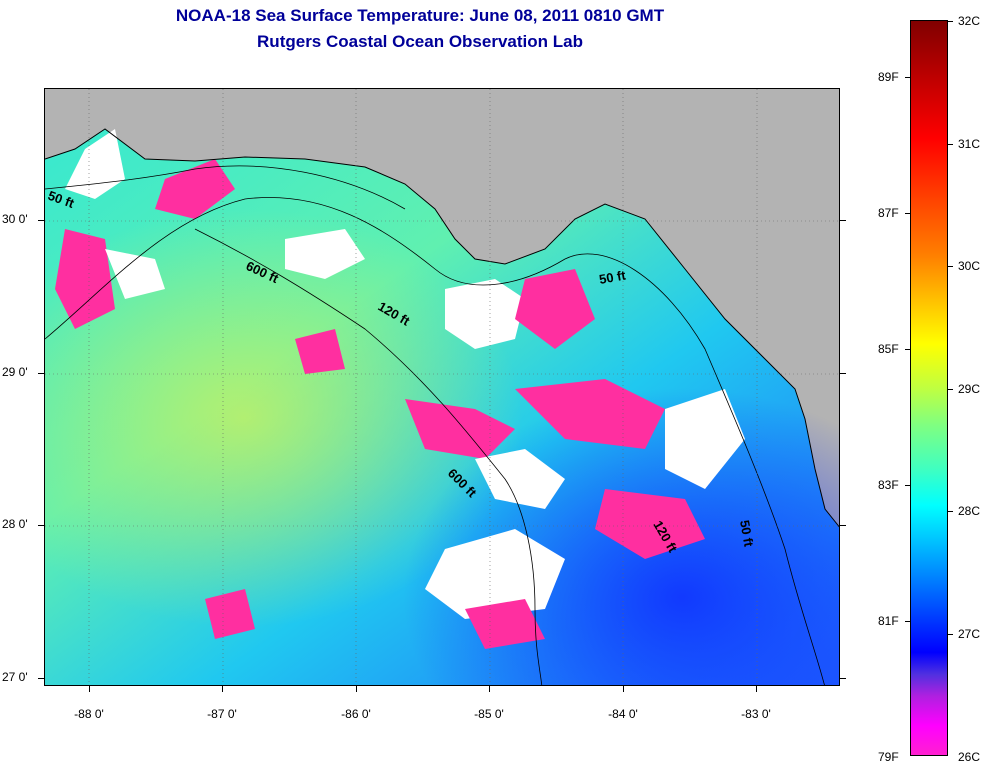 The image size is (992, 770). Describe the element at coordinates (969, 21) in the screenshot. I see `colorbar-celsius-label: 32C` at that location.